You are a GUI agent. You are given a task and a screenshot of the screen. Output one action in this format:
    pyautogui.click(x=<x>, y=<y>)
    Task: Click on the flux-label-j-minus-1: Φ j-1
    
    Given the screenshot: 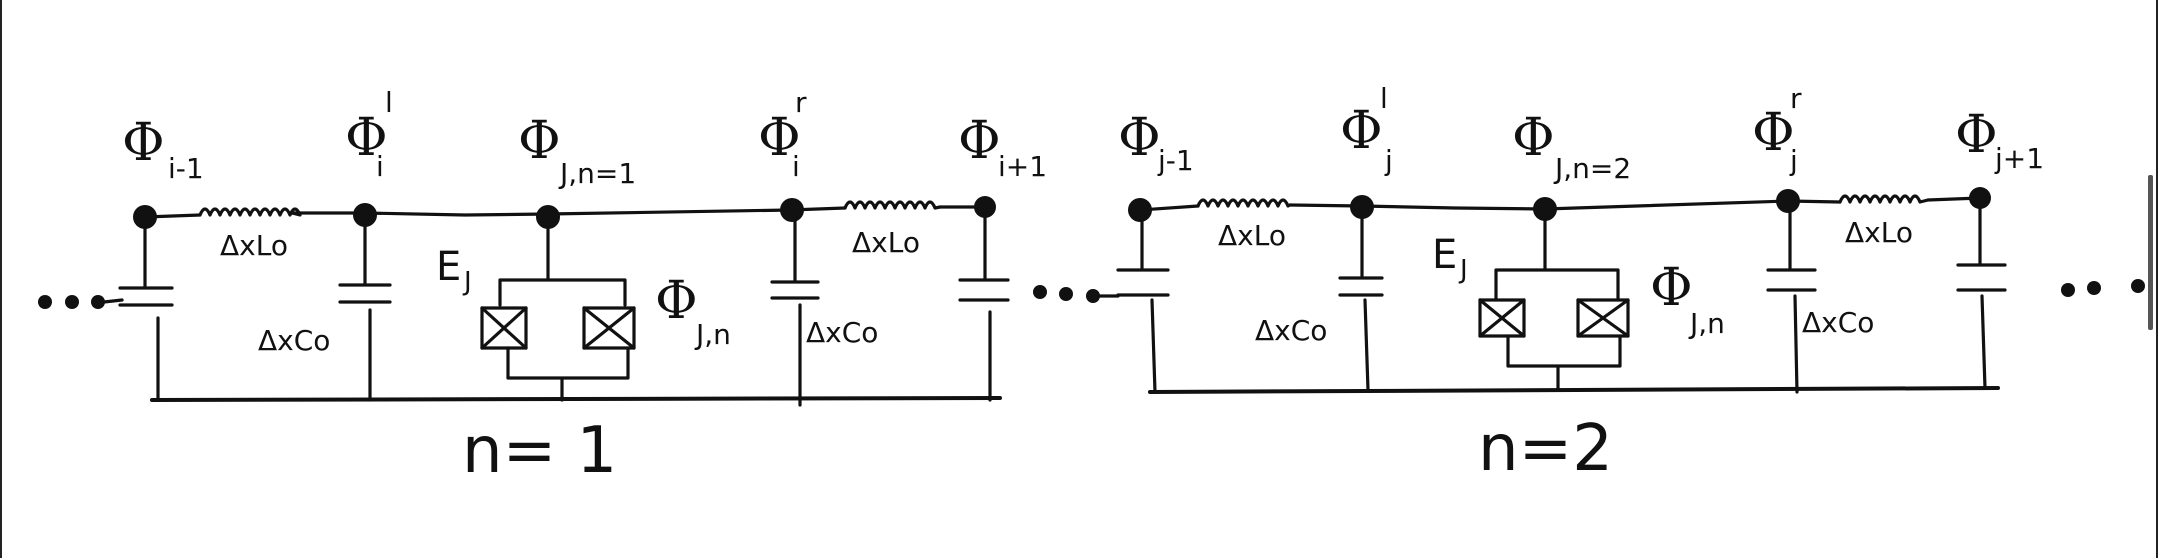 What is the action you would take?
    pyautogui.click(x=1156, y=142)
    